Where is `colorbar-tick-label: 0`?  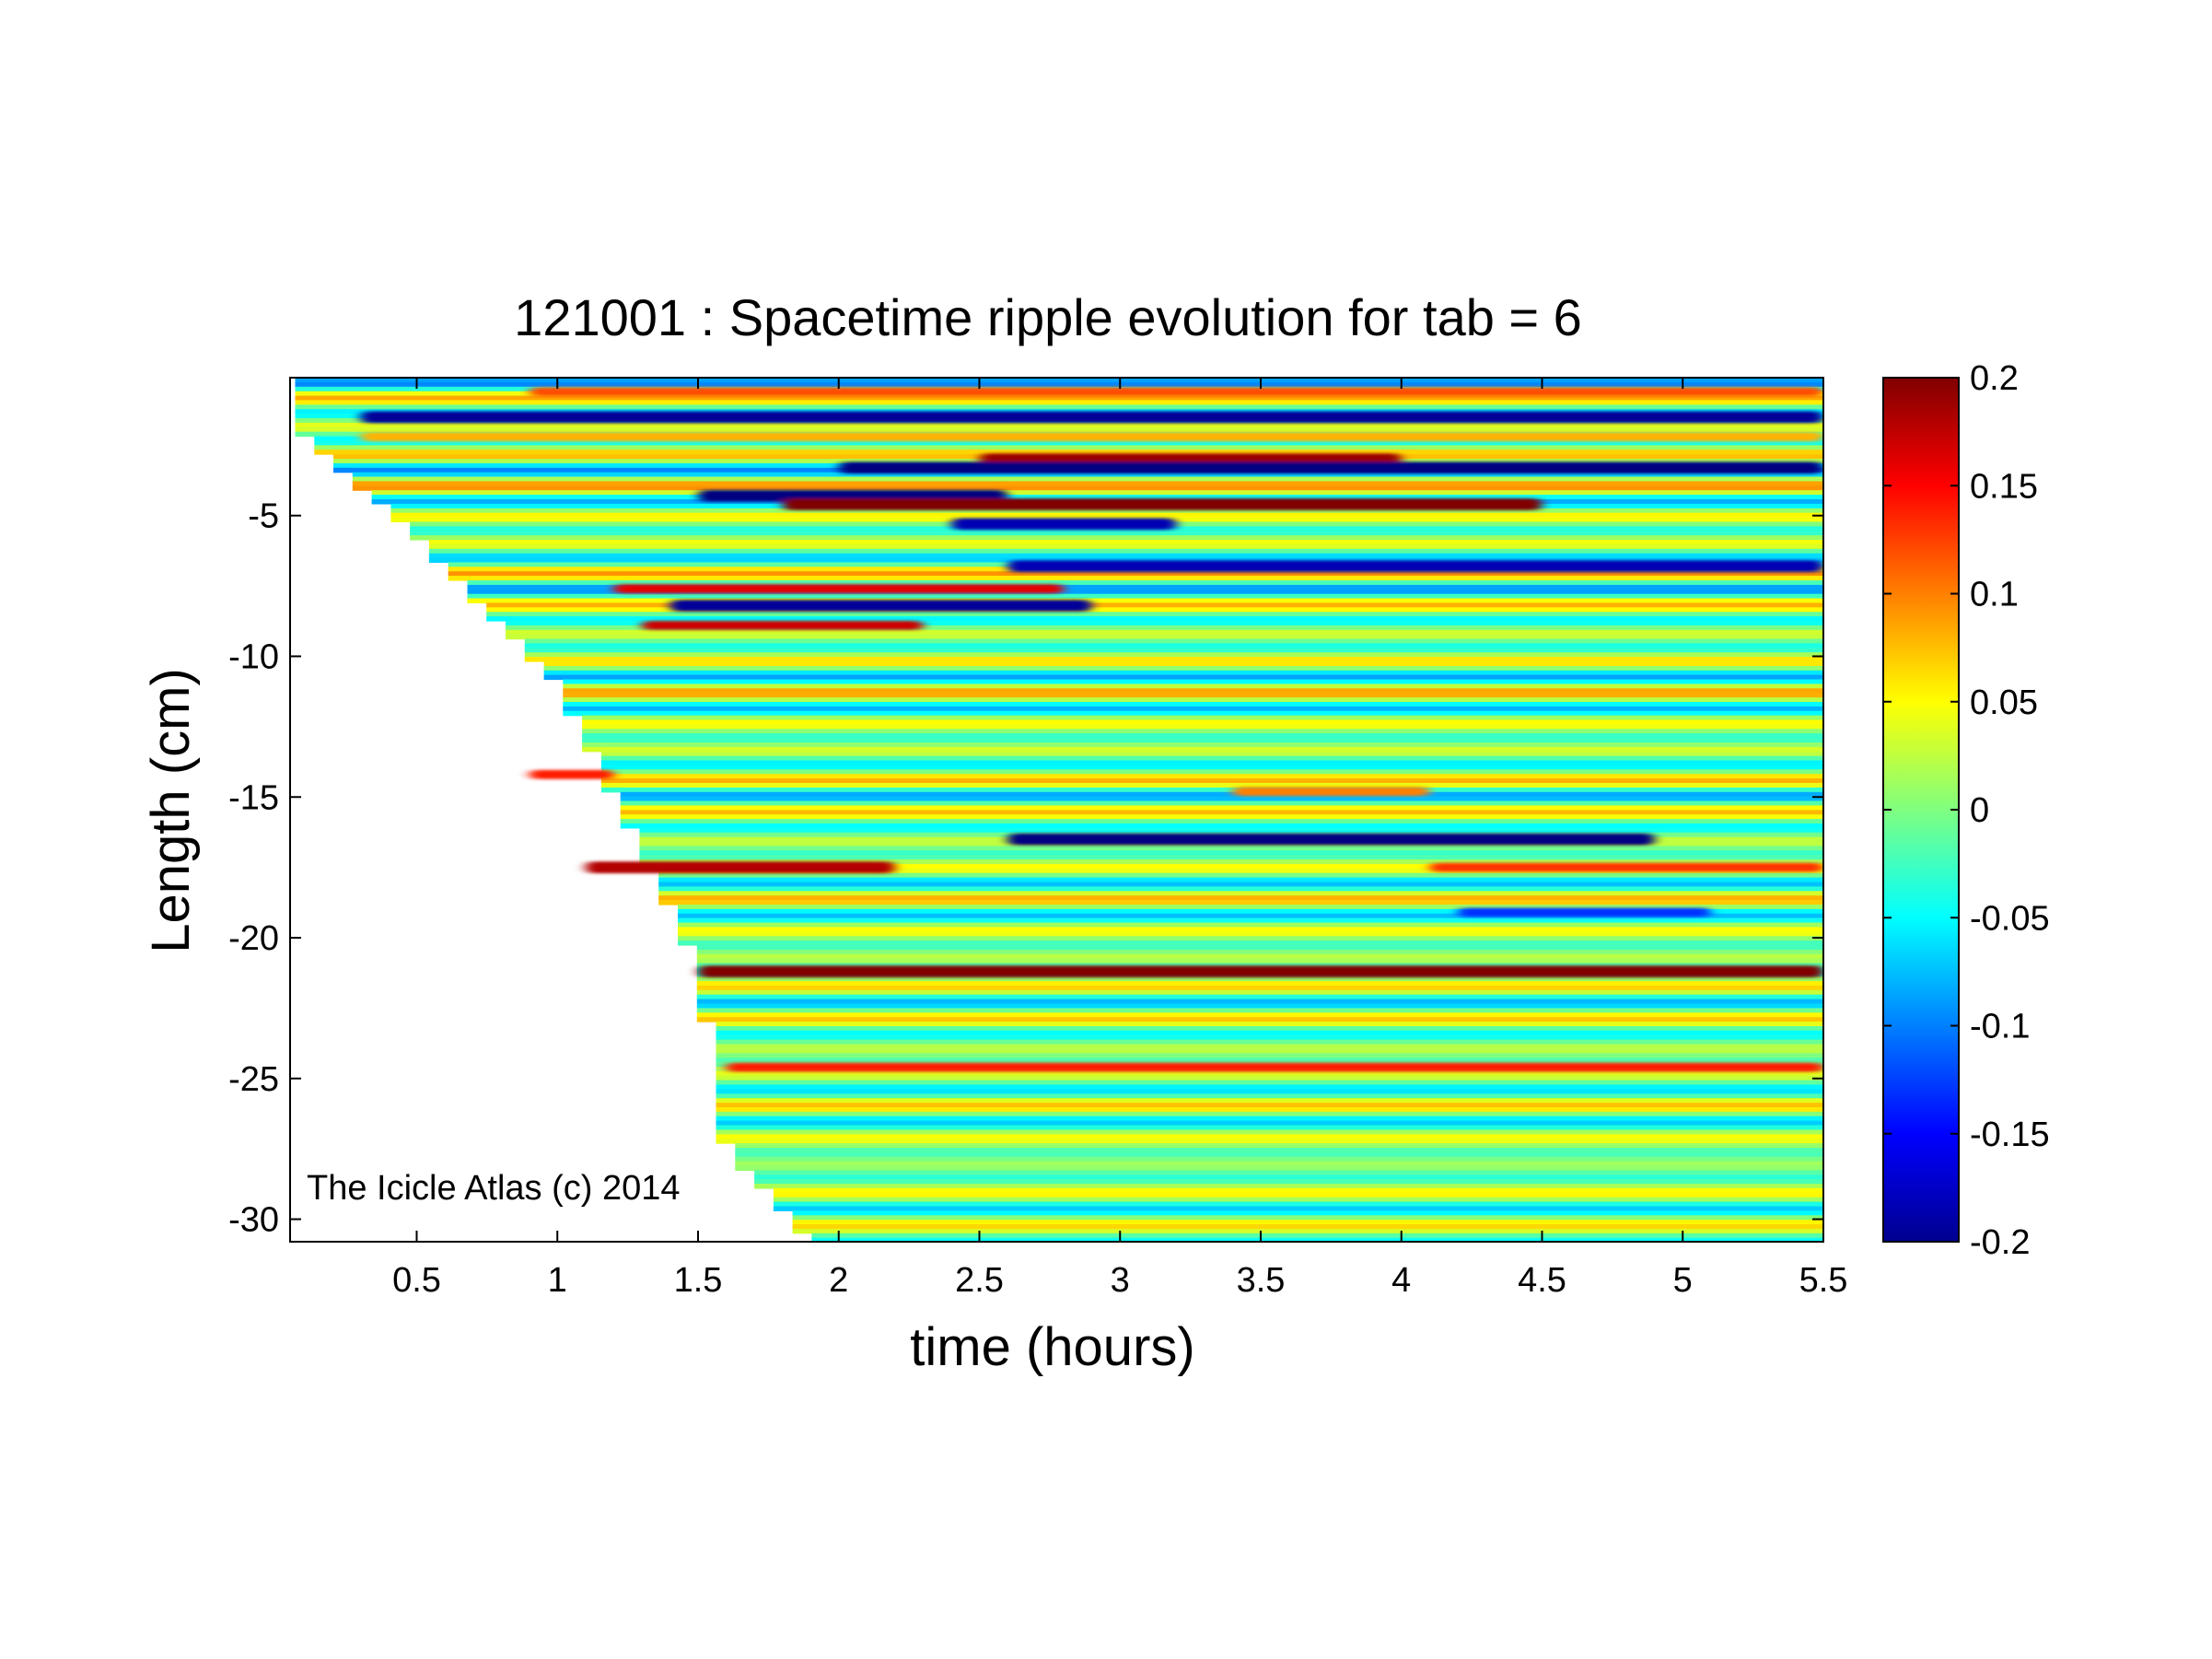
colorbar-tick-label: 0 is located at coordinates (1979, 810).